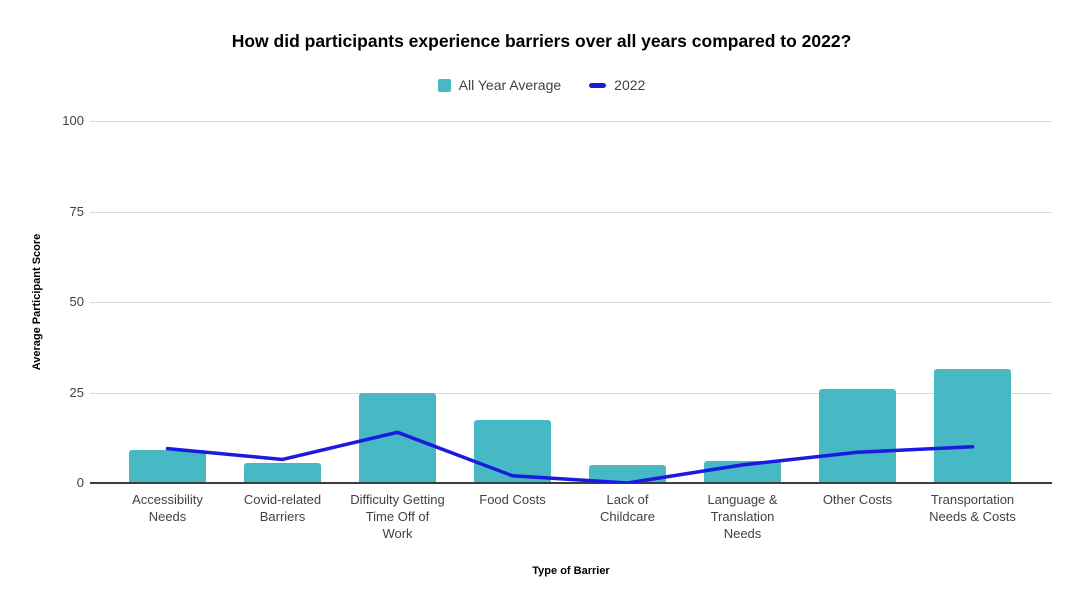 The image size is (1083, 612). I want to click on x-label-slot: Food Costs, so click(512, 516).